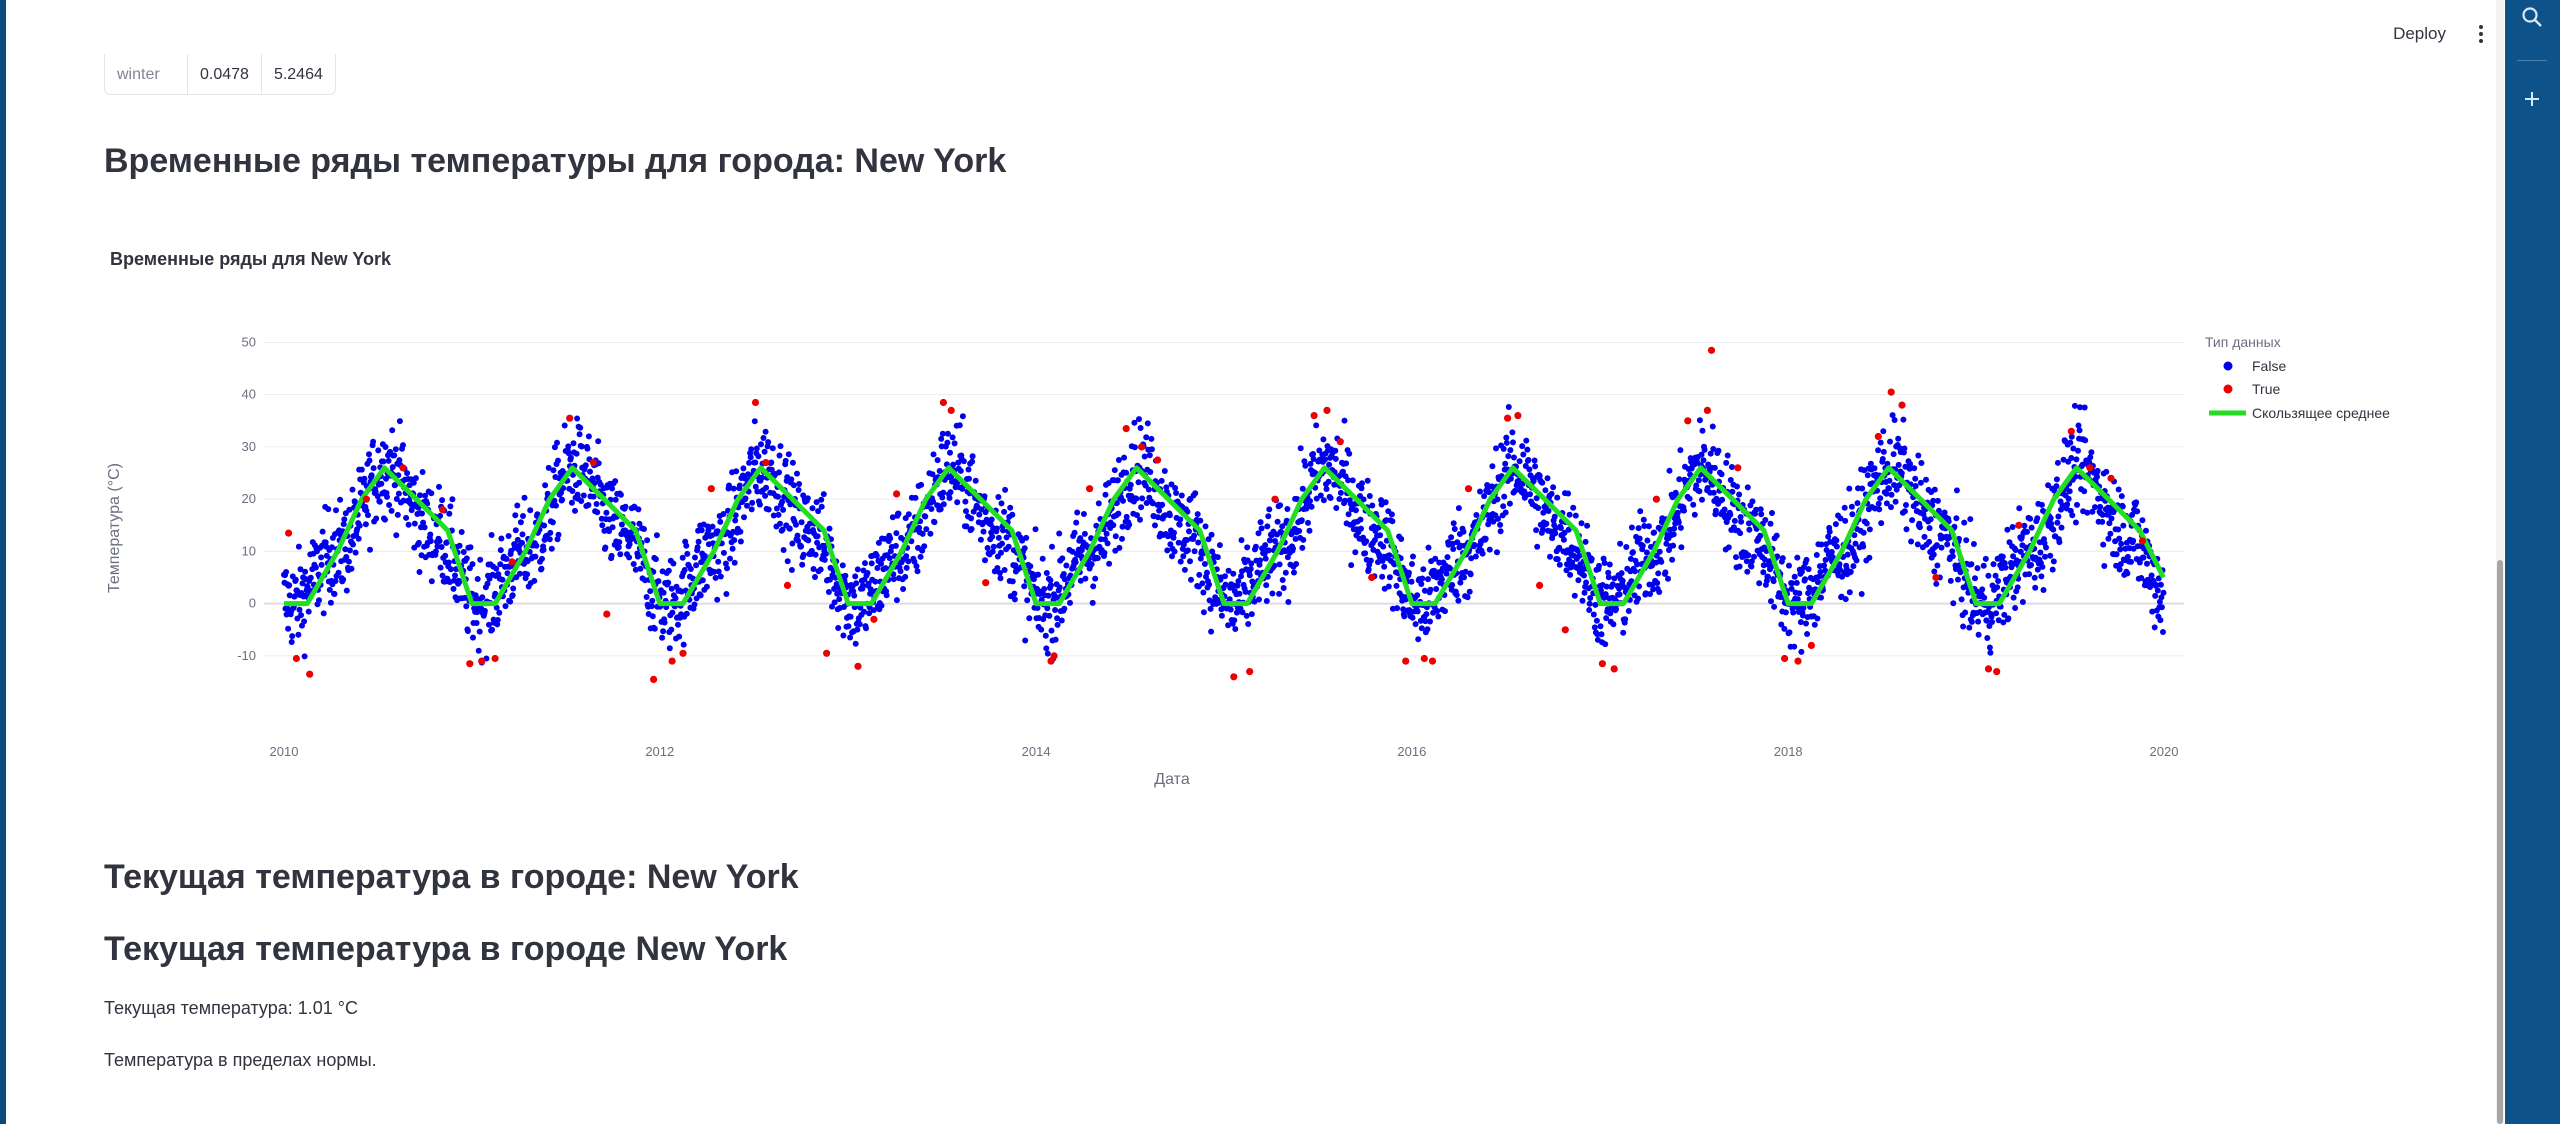 Image resolution: width=2560 pixels, height=1124 pixels. I want to click on page-scrollbar, so click(2500, 562).